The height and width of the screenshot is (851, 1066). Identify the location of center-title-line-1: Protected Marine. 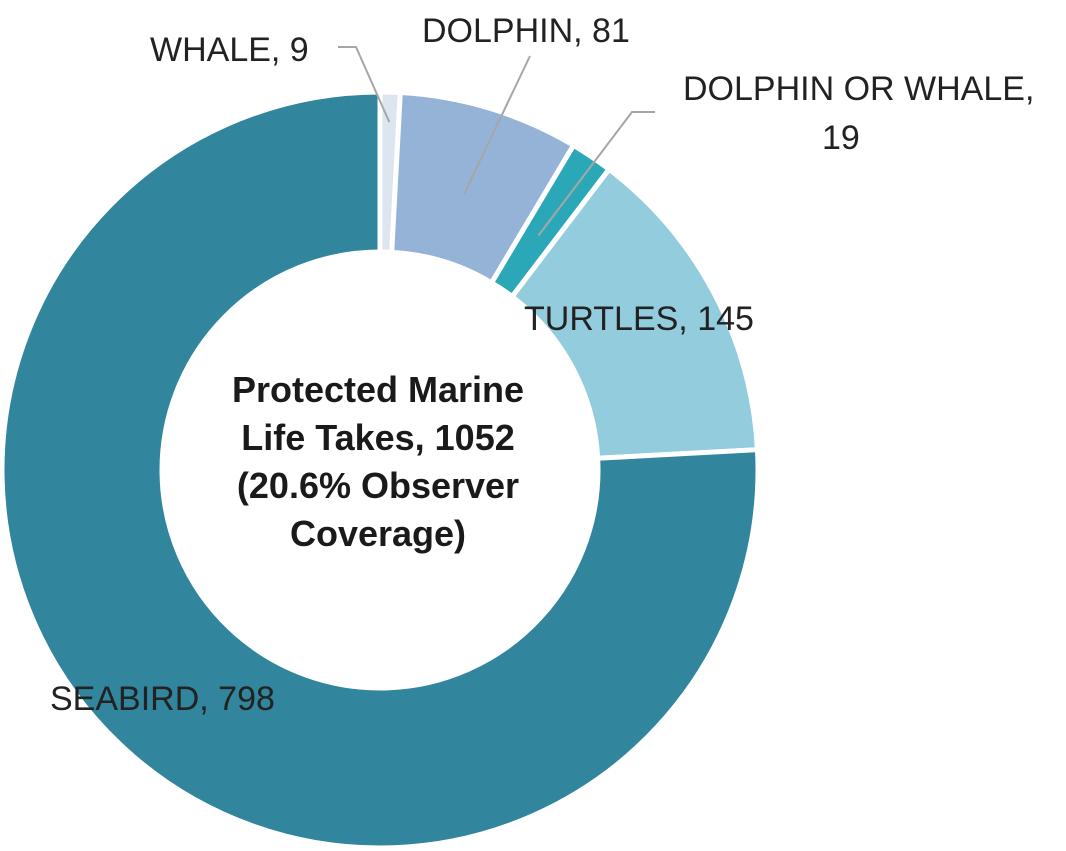
(378, 389).